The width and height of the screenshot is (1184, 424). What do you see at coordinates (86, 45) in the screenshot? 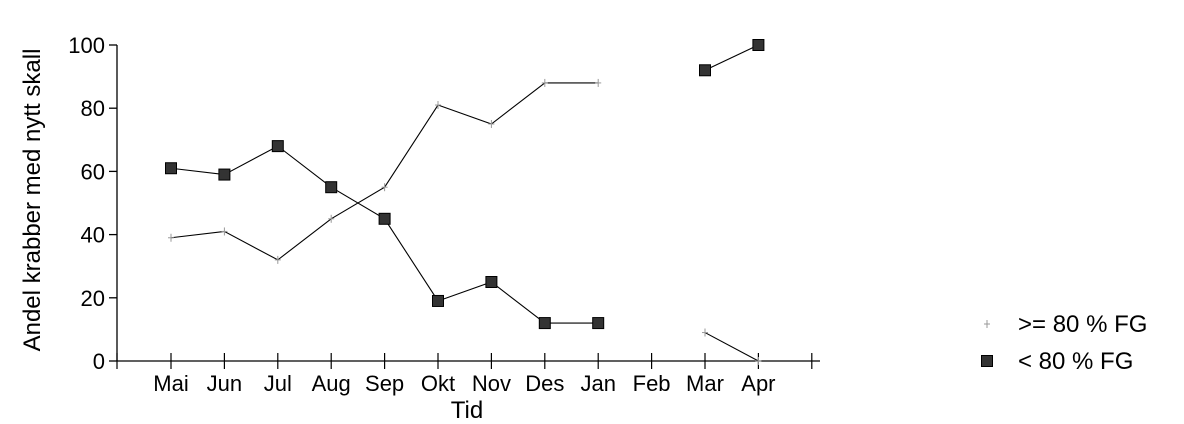
I see `y-tick-label: 100` at bounding box center [86, 45].